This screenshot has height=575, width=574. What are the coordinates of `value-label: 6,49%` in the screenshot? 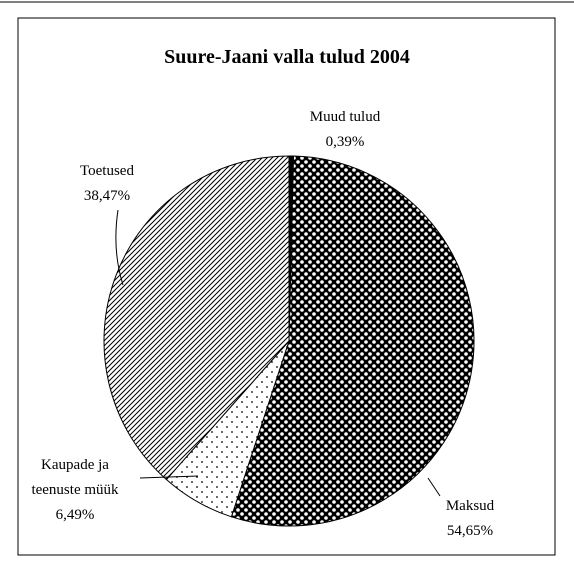 It's located at (75, 515).